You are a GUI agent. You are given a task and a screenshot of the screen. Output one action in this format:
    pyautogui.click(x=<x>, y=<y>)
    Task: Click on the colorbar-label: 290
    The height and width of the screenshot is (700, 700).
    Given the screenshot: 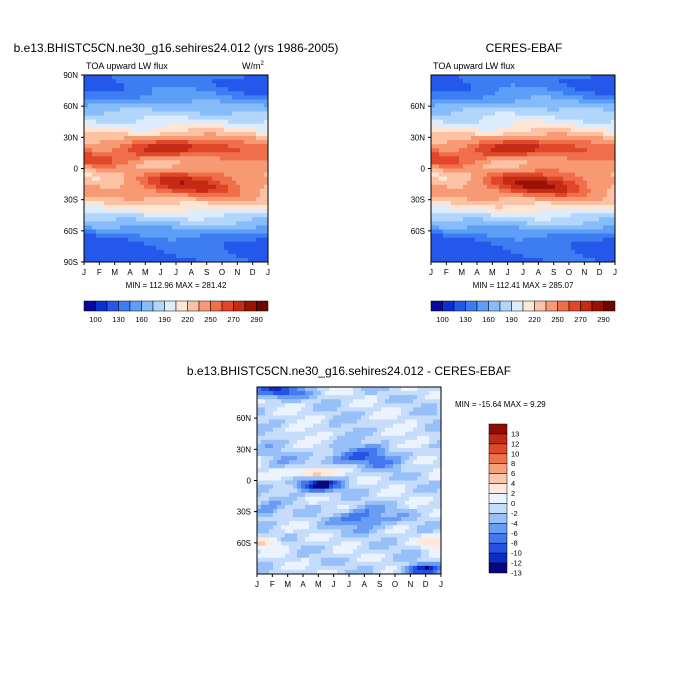 What is the action you would take?
    pyautogui.click(x=603, y=319)
    